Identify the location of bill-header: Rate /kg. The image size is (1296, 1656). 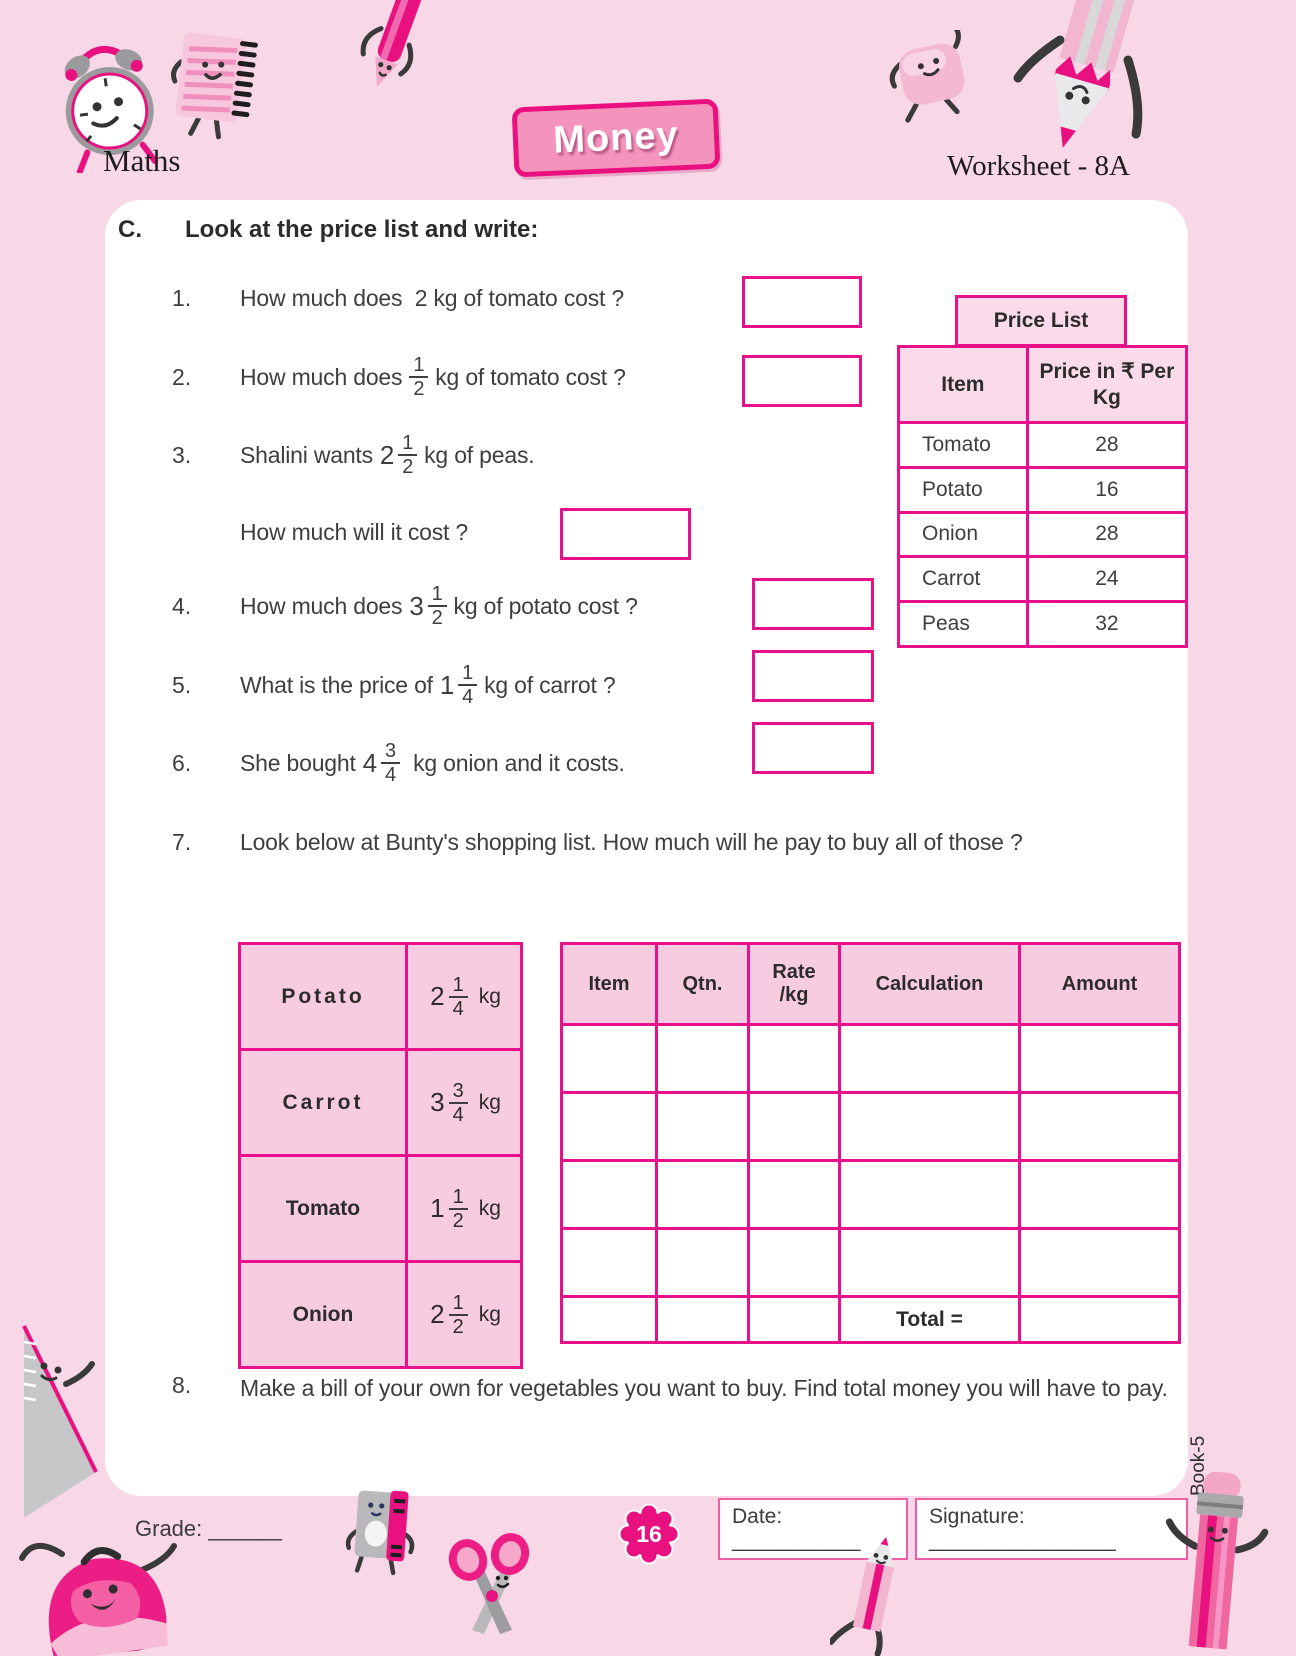
(794, 984).